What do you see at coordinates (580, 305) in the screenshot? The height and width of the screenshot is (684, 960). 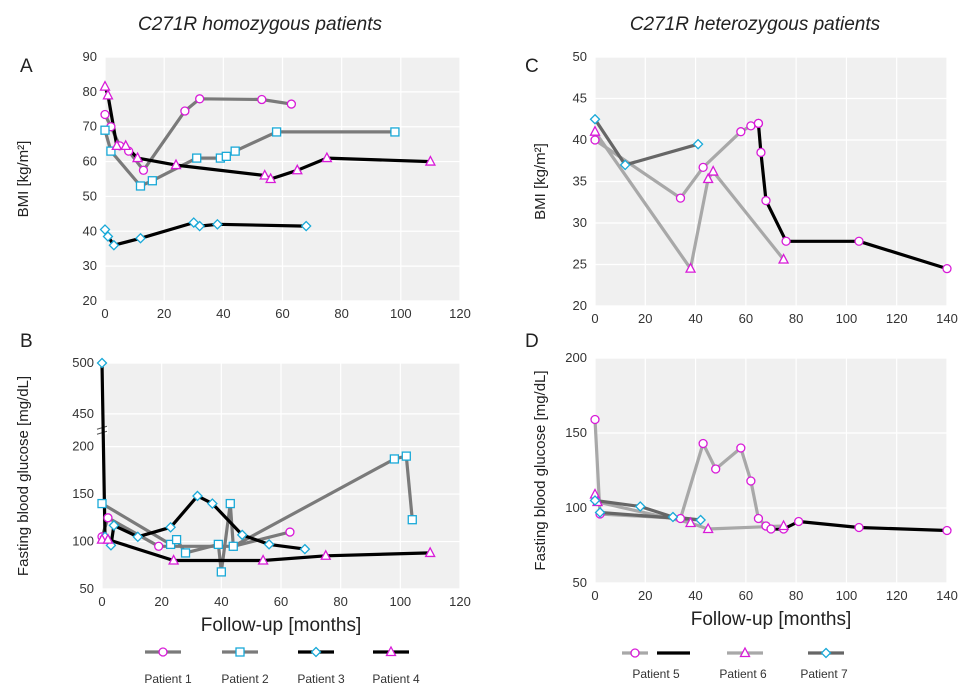 I see `y-tick-label: 20` at bounding box center [580, 305].